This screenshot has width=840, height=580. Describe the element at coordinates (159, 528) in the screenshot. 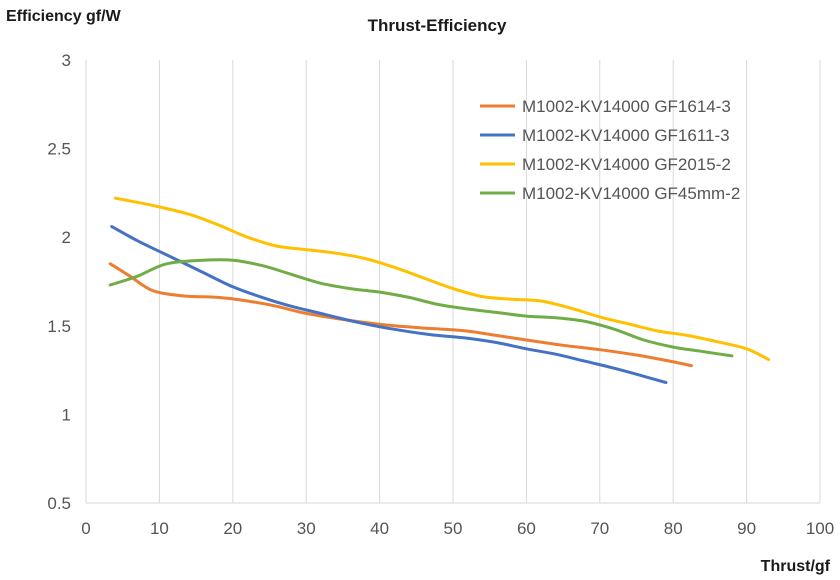

I see `x-tick-label: 10` at that location.